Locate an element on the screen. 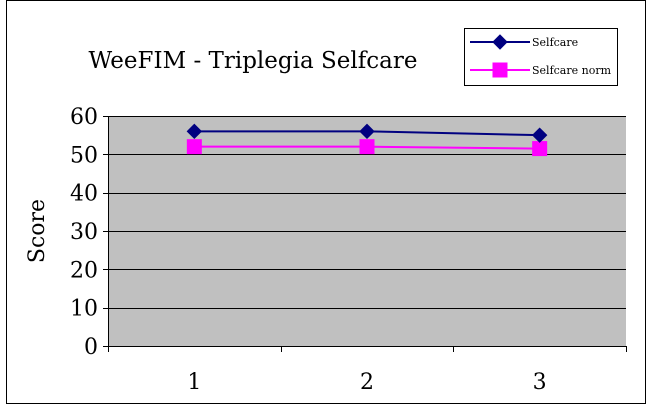 This screenshot has height=408, width=646. series-layer is located at coordinates (367, 140).